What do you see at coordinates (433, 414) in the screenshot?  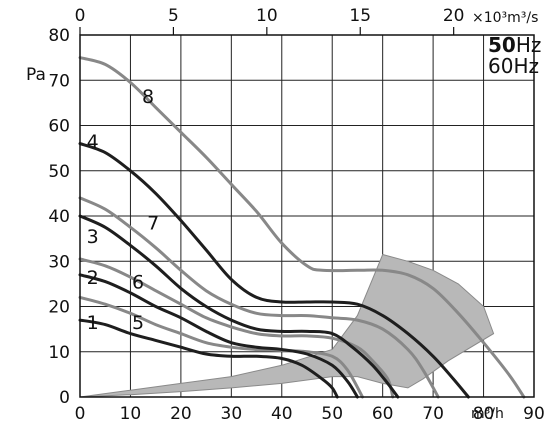 I see `x-tick-label-70: 70` at bounding box center [433, 414].